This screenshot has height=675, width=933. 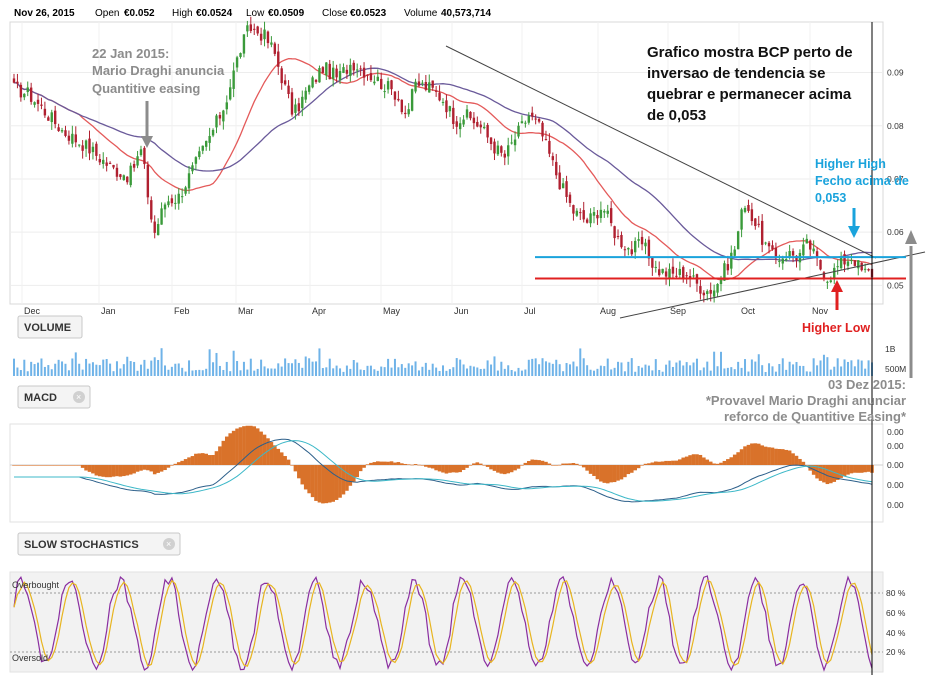 What do you see at coordinates (895, 485) in the screenshot?
I see `macd-tick-label: 0.00` at bounding box center [895, 485].